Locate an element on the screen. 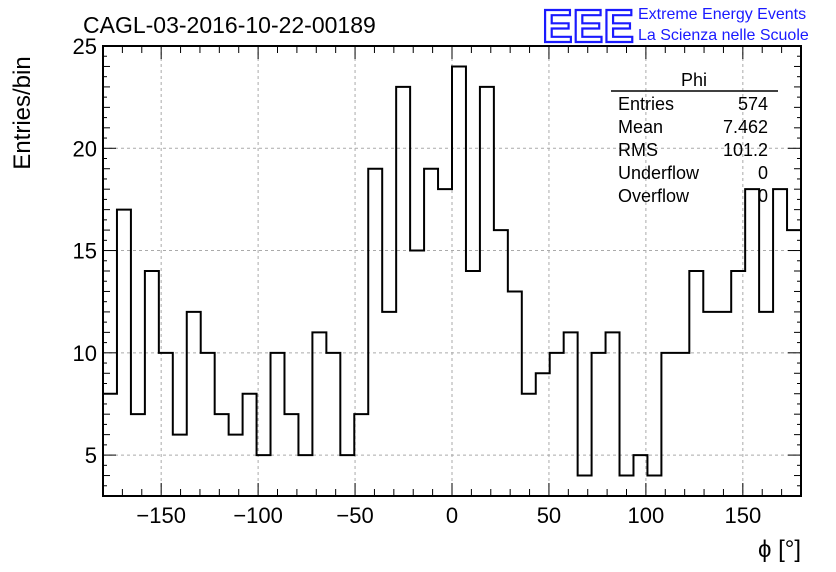  stats-label: Entries is located at coordinates (646, 104).